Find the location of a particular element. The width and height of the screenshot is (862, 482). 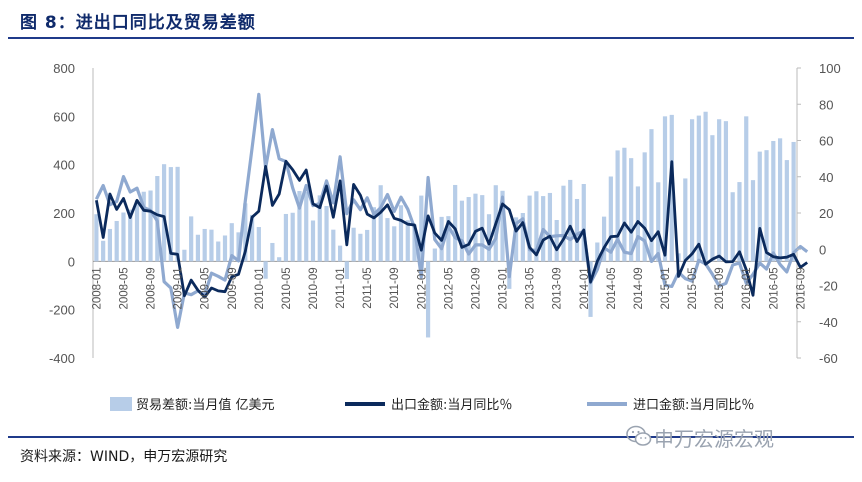

legend-label: 进口金额:当月同比％ is located at coordinates (693, 405).